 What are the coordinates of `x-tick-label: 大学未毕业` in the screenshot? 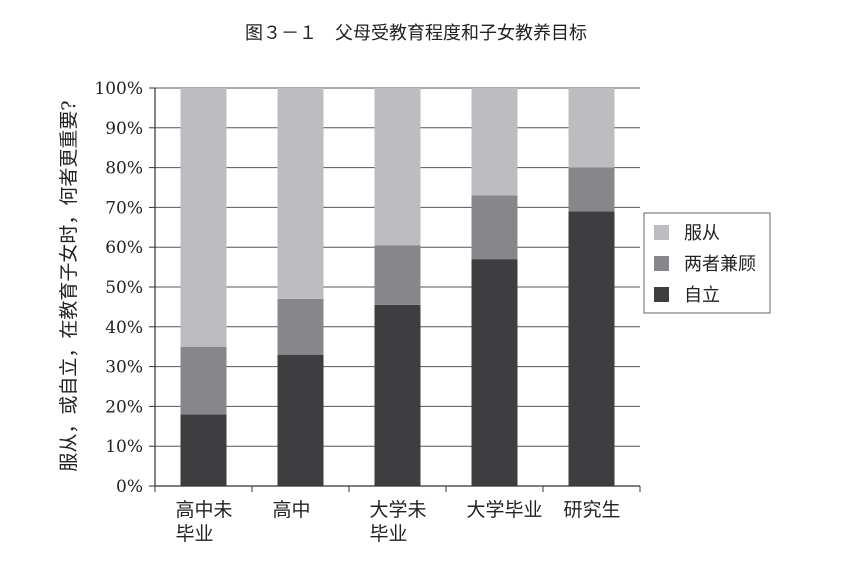 It's located at (398, 522).